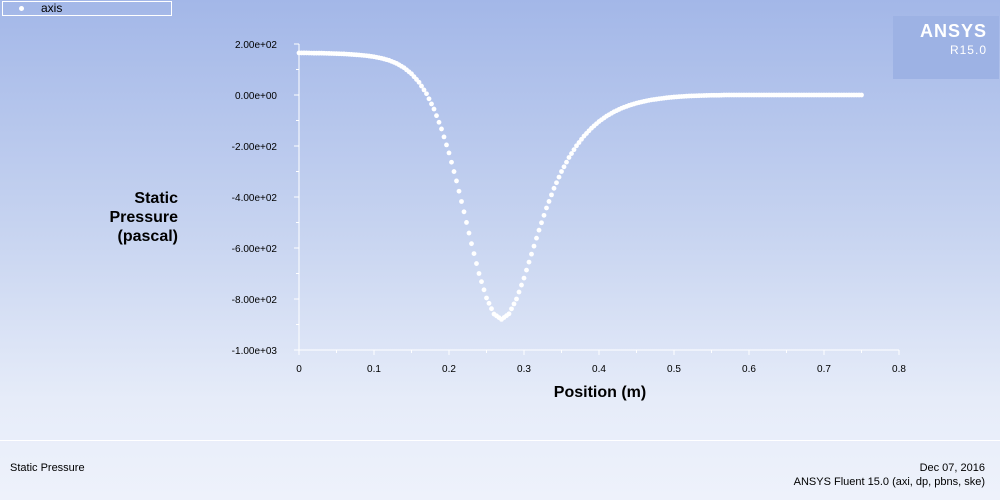  I want to click on y-tick-label: 2.00e+02, so click(256, 45).